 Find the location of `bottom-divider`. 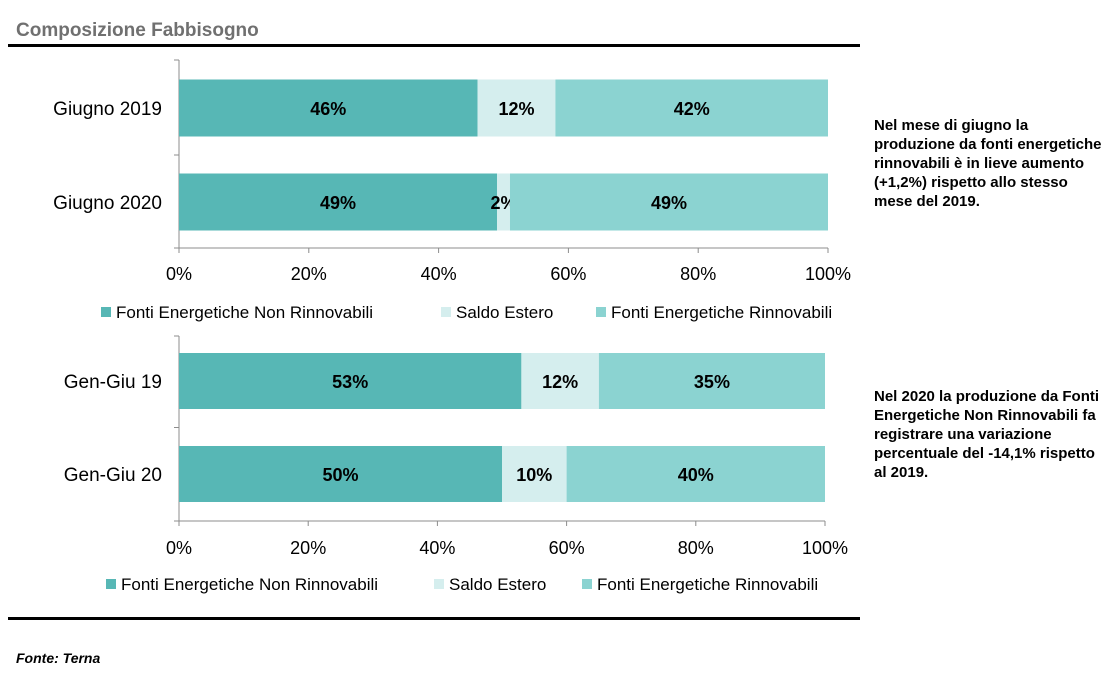

bottom-divider is located at coordinates (434, 618).